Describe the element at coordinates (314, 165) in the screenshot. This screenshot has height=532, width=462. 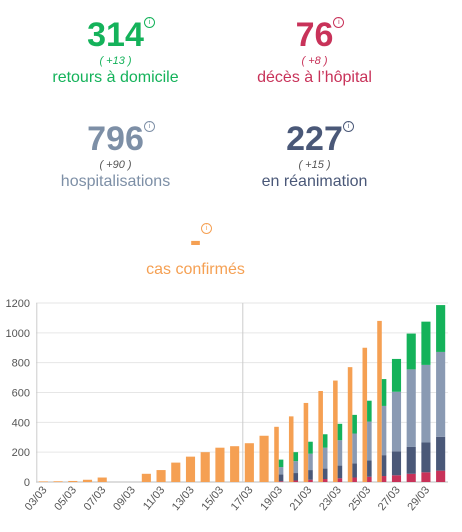
I see `stat-rea-delta: ( +15 )` at that location.